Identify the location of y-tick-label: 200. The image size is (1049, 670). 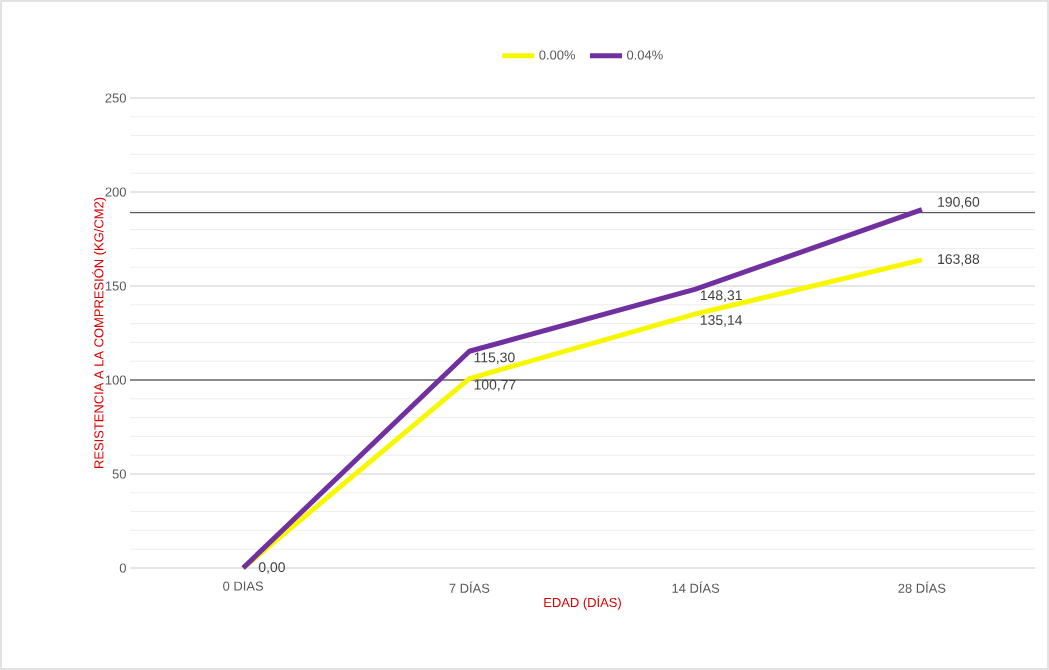
(115, 192).